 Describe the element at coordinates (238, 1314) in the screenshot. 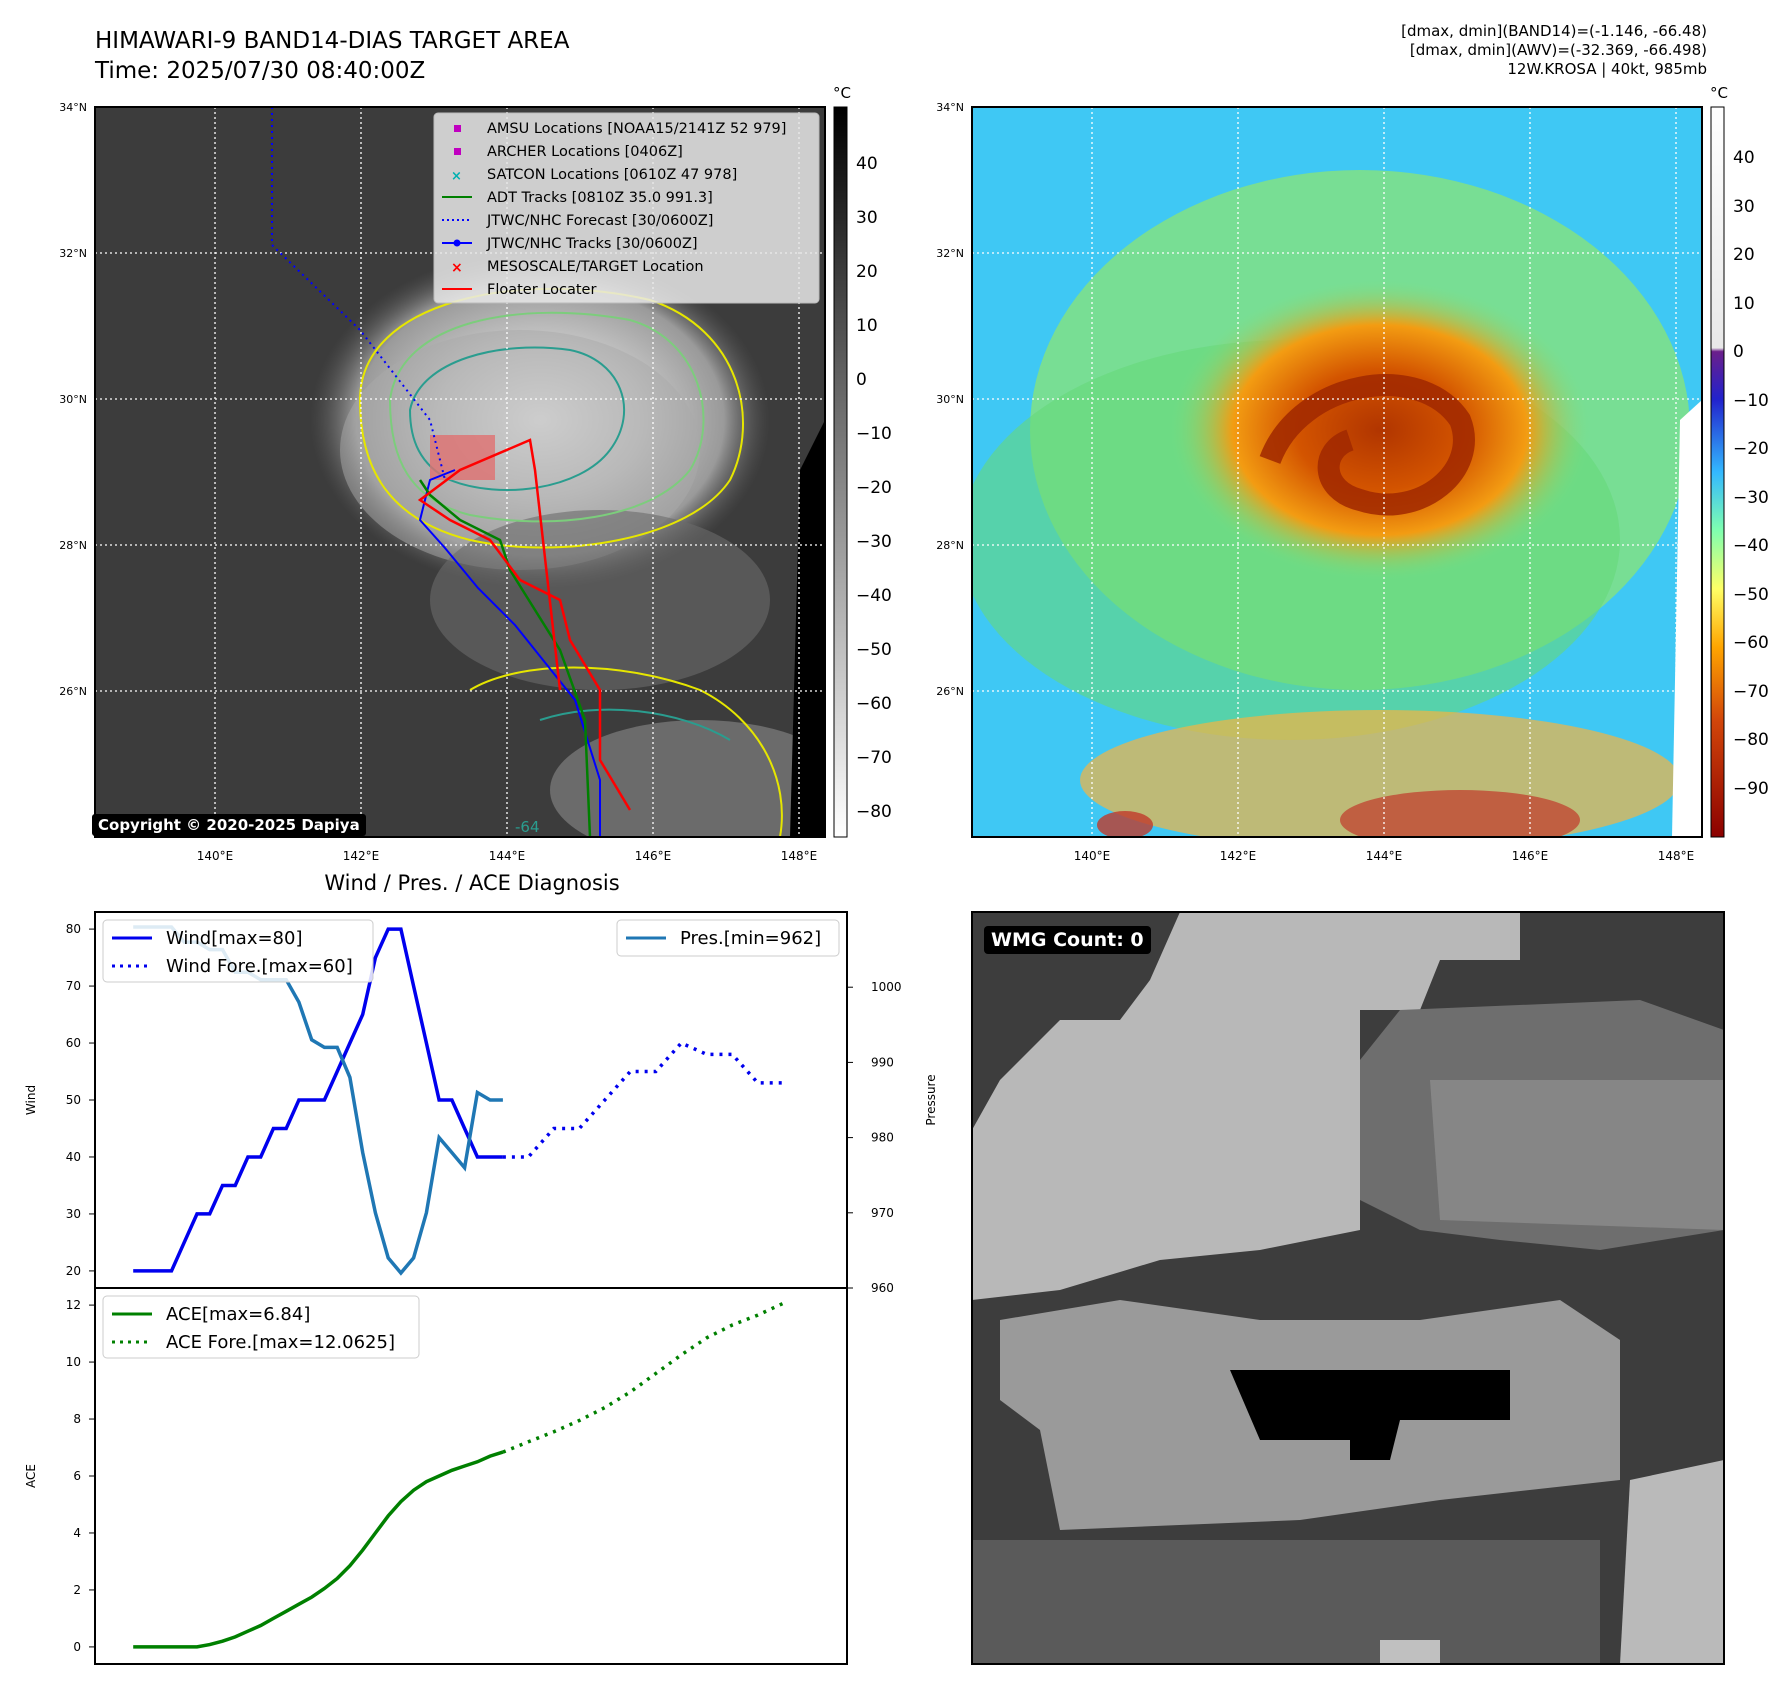

I see `legend-ace-label: ACE[max=6.84]` at that location.